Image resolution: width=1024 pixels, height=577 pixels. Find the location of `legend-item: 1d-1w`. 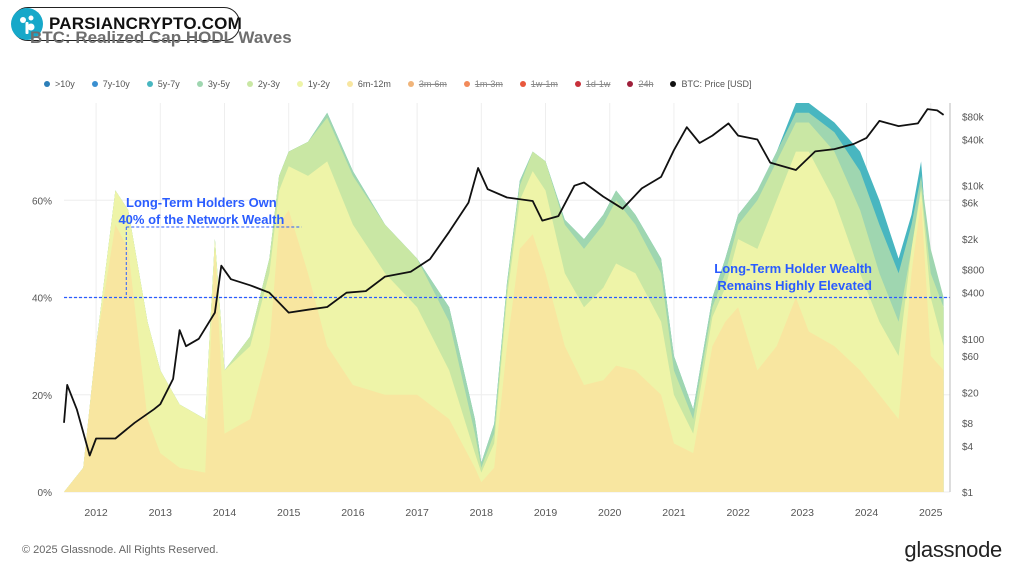

legend-item: 1d-1w is located at coordinates (592, 84).